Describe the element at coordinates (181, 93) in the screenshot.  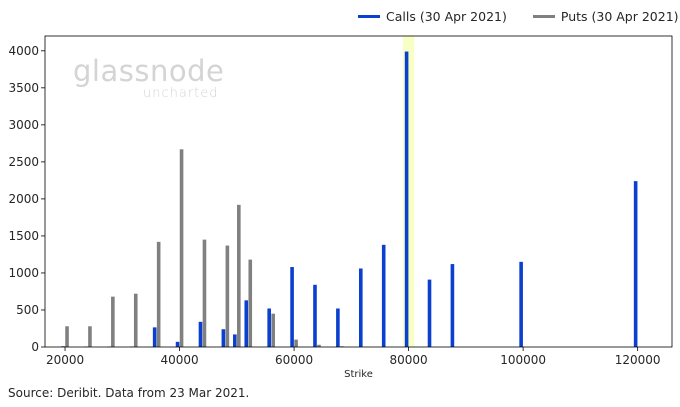
I see `watermark-subtitle: uncharted` at that location.